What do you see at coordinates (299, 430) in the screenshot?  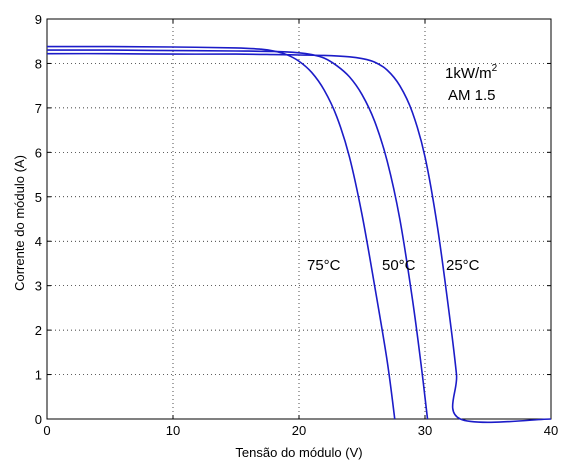 I see `x-tick-label: 20` at bounding box center [299, 430].